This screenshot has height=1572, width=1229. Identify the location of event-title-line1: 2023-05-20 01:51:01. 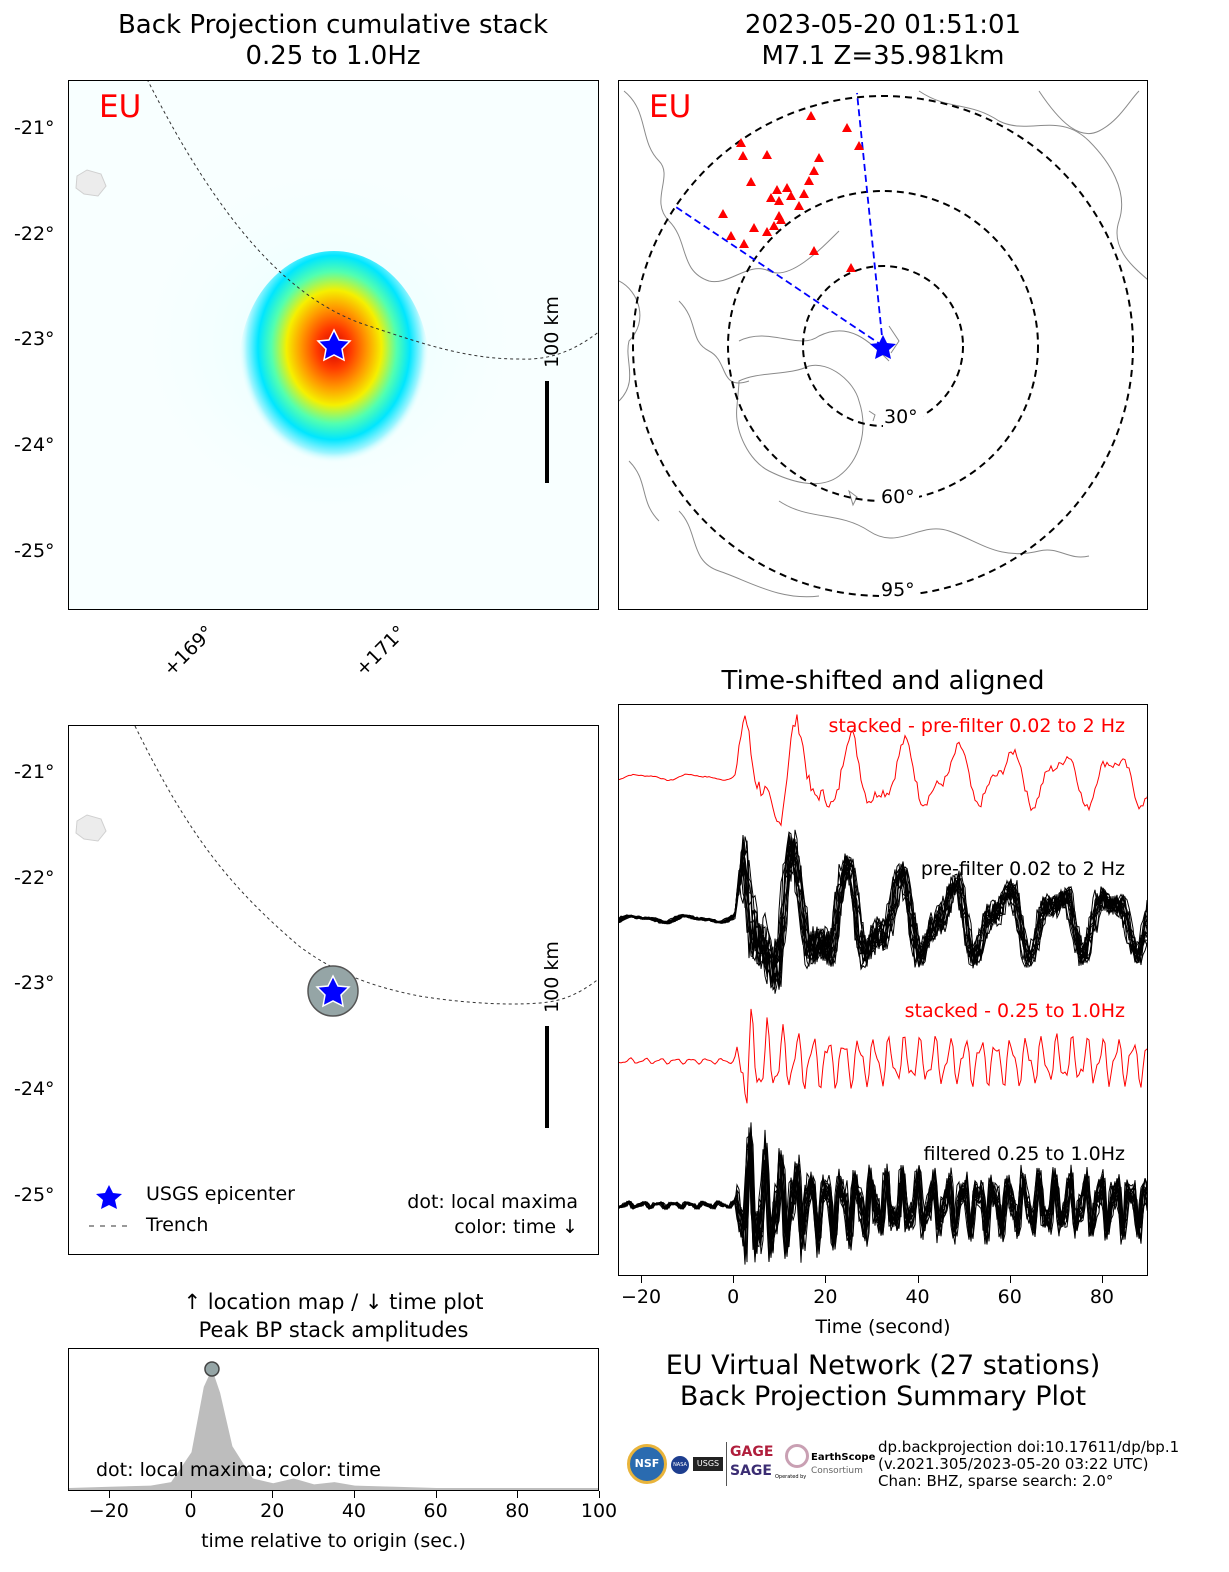
(883, 25).